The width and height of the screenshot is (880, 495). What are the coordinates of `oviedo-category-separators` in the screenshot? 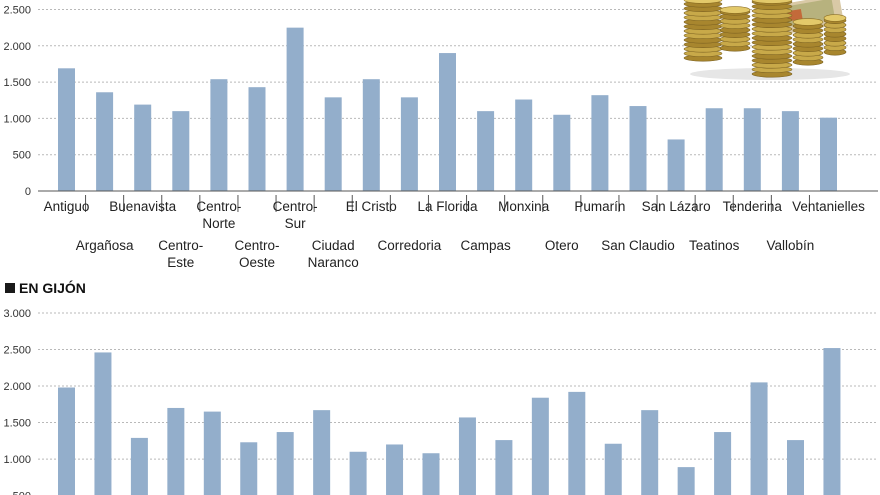 It's located at (447, 203).